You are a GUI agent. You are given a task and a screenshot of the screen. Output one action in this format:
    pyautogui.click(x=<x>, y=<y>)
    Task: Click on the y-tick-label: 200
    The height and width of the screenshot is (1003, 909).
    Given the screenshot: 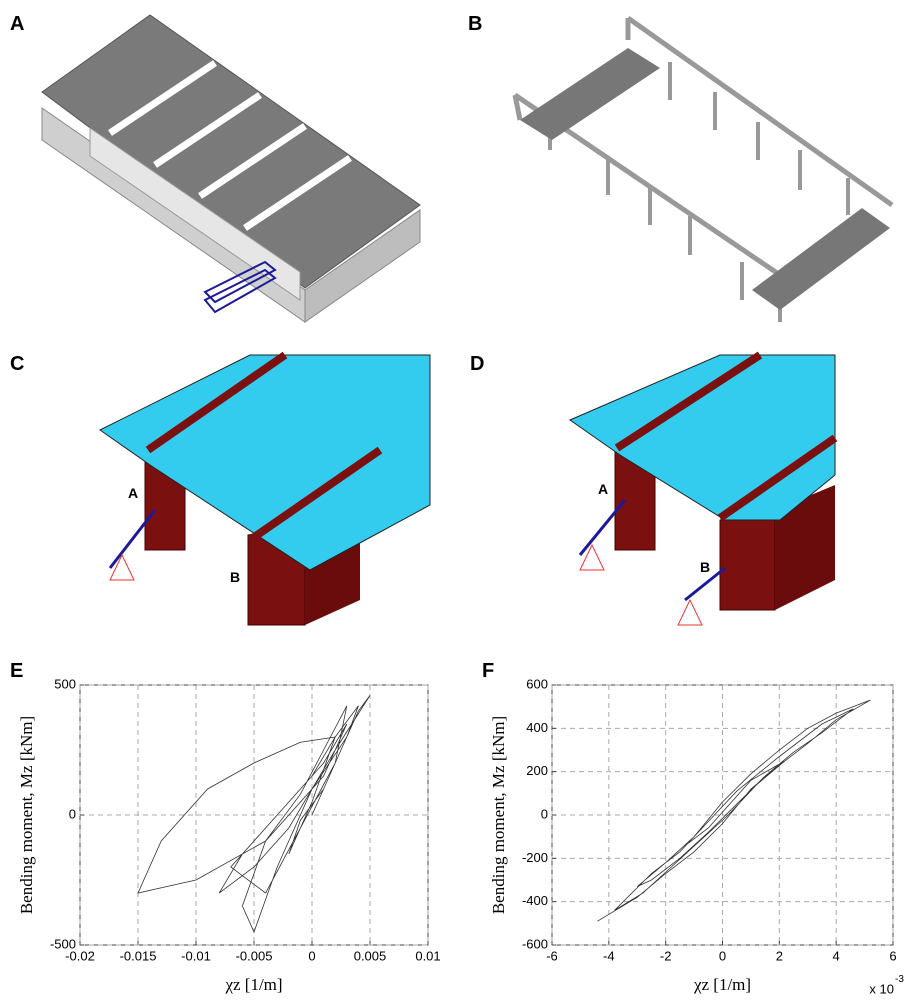 What is the action you would take?
    pyautogui.click(x=537, y=770)
    